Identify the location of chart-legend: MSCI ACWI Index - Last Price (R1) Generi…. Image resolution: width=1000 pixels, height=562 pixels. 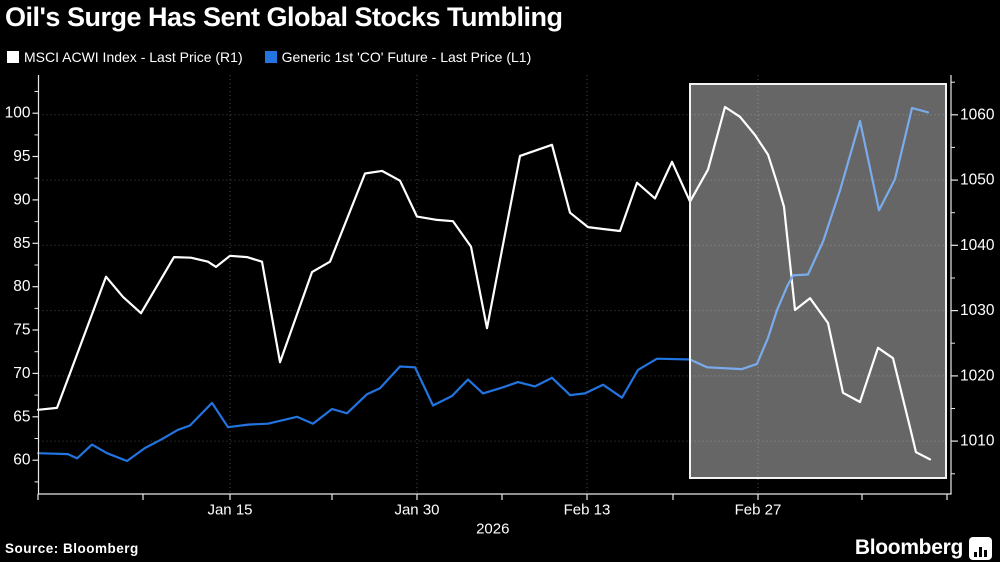
(269, 57).